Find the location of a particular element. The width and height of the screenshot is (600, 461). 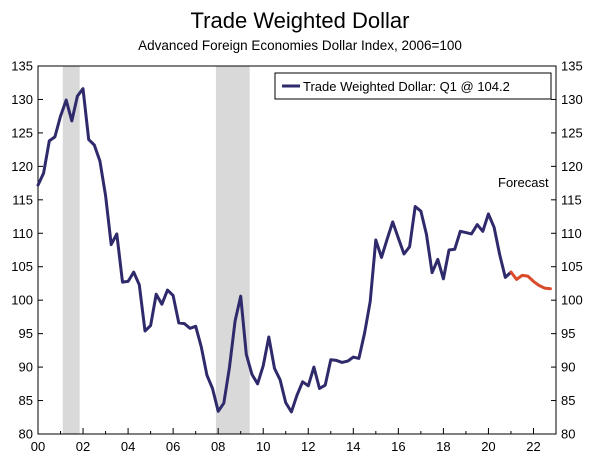

chart-title: Trade Weighted Dollar is located at coordinates (300, 20).